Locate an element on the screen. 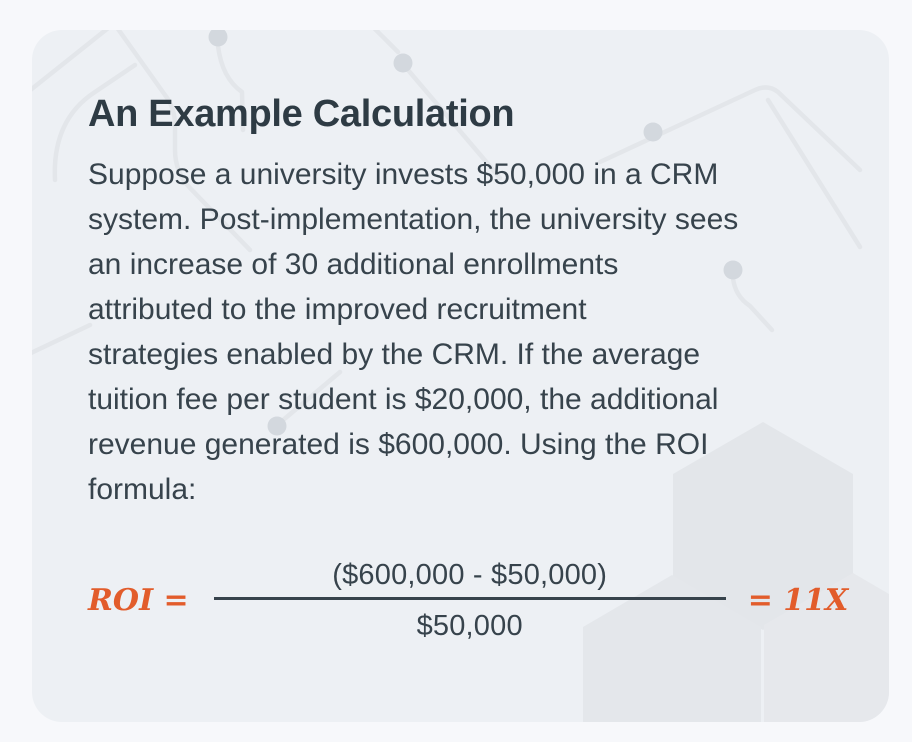 The width and height of the screenshot is (912, 742). body-line: an increase of 30 additional enrollments is located at coordinates (353, 264).